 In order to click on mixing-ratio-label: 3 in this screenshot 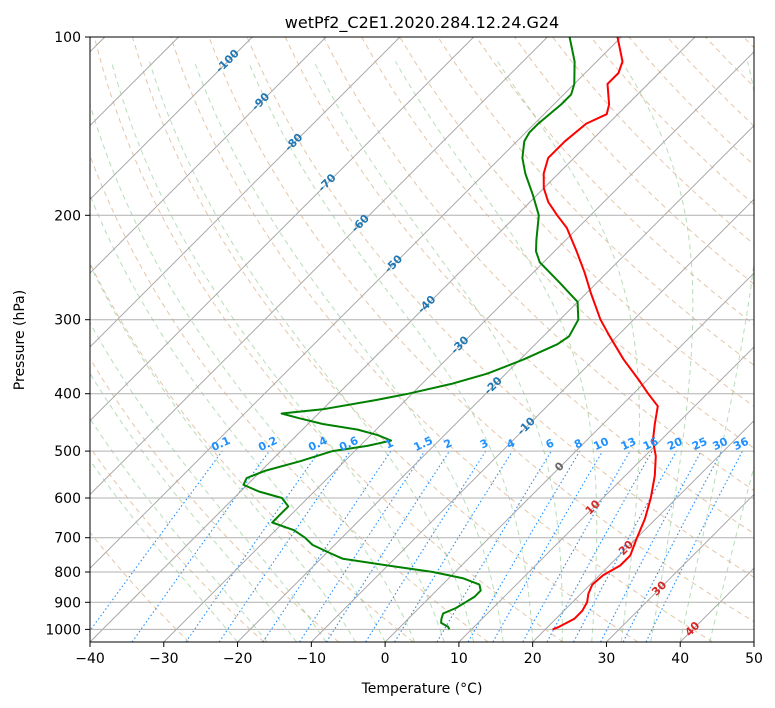, I will do `click(484, 443)`.